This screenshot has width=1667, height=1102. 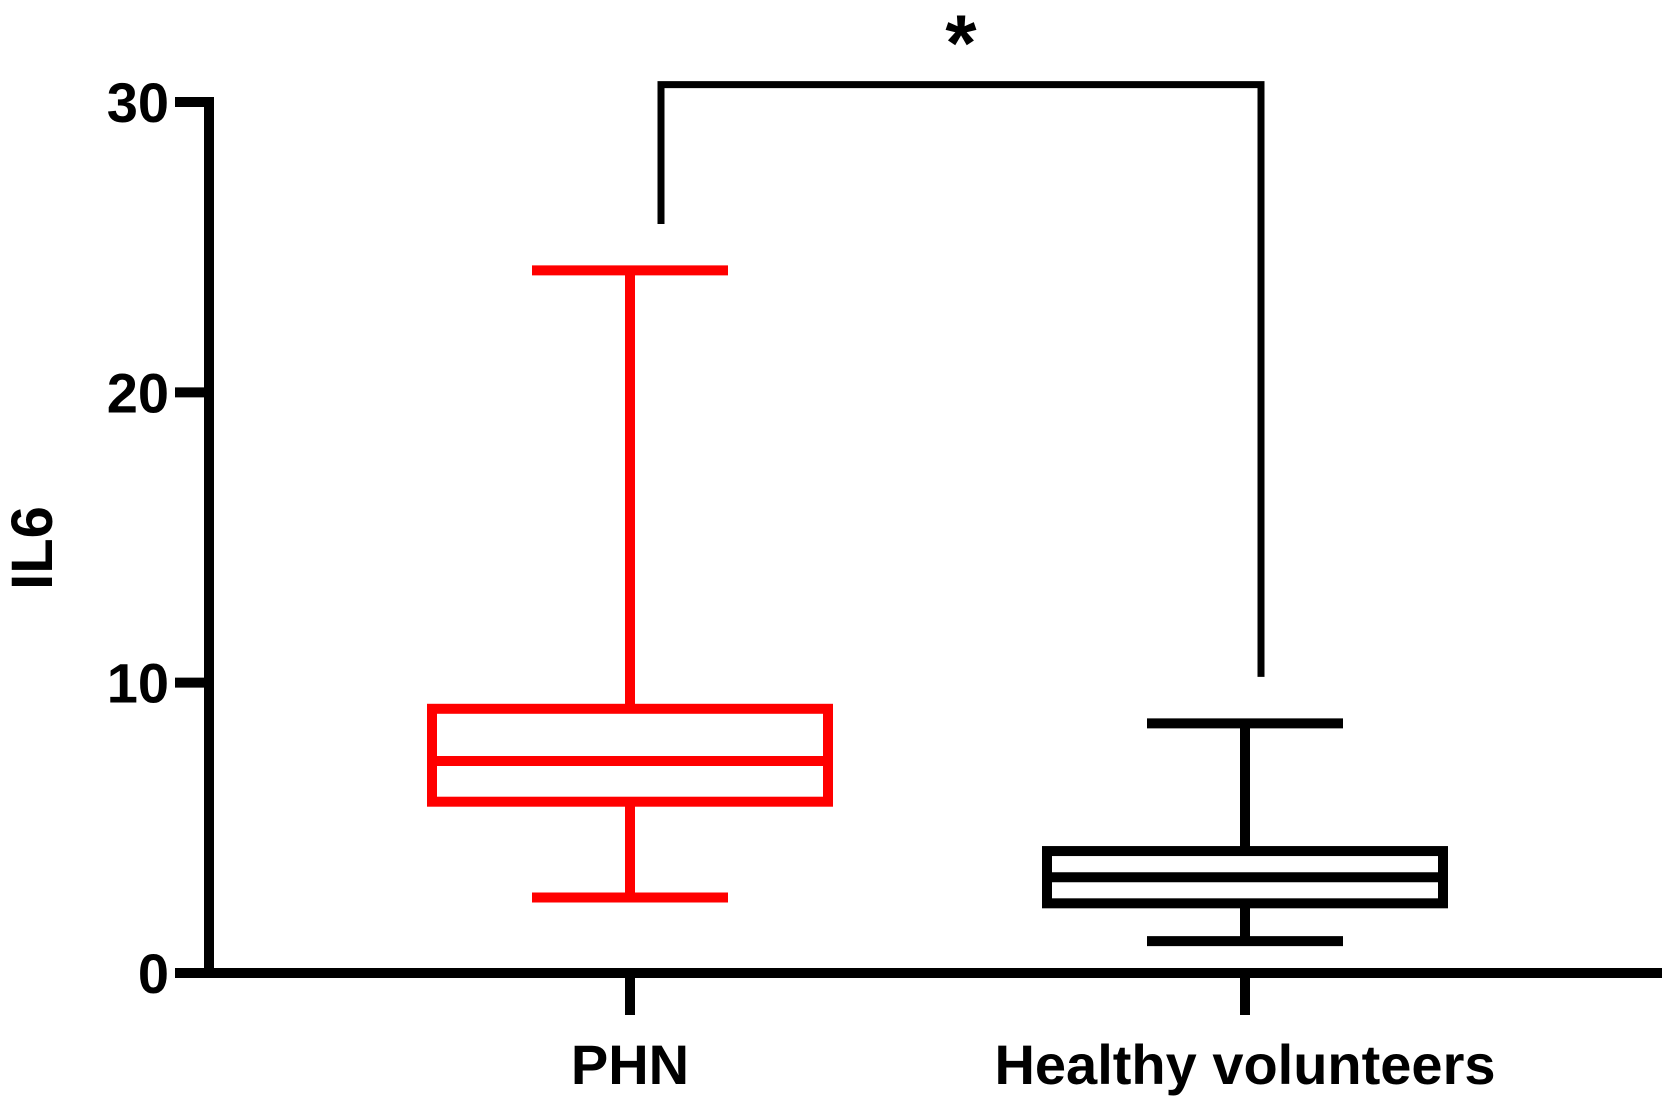 What do you see at coordinates (138, 102) in the screenshot?
I see `y-tick-label: 30` at bounding box center [138, 102].